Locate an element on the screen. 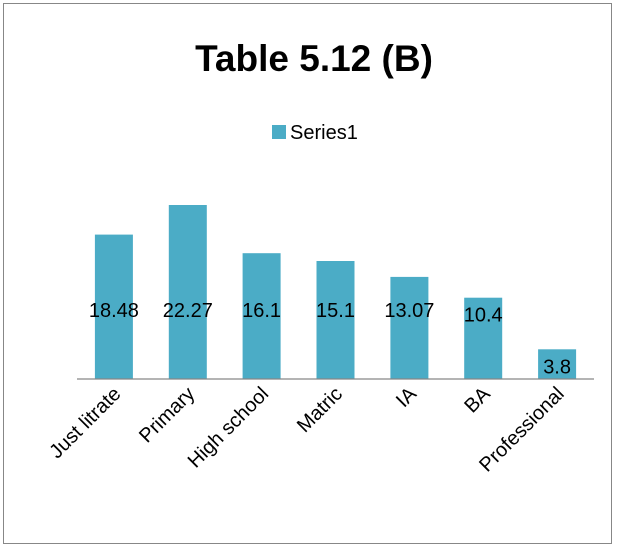  legend: Series1 is located at coordinates (315, 133).